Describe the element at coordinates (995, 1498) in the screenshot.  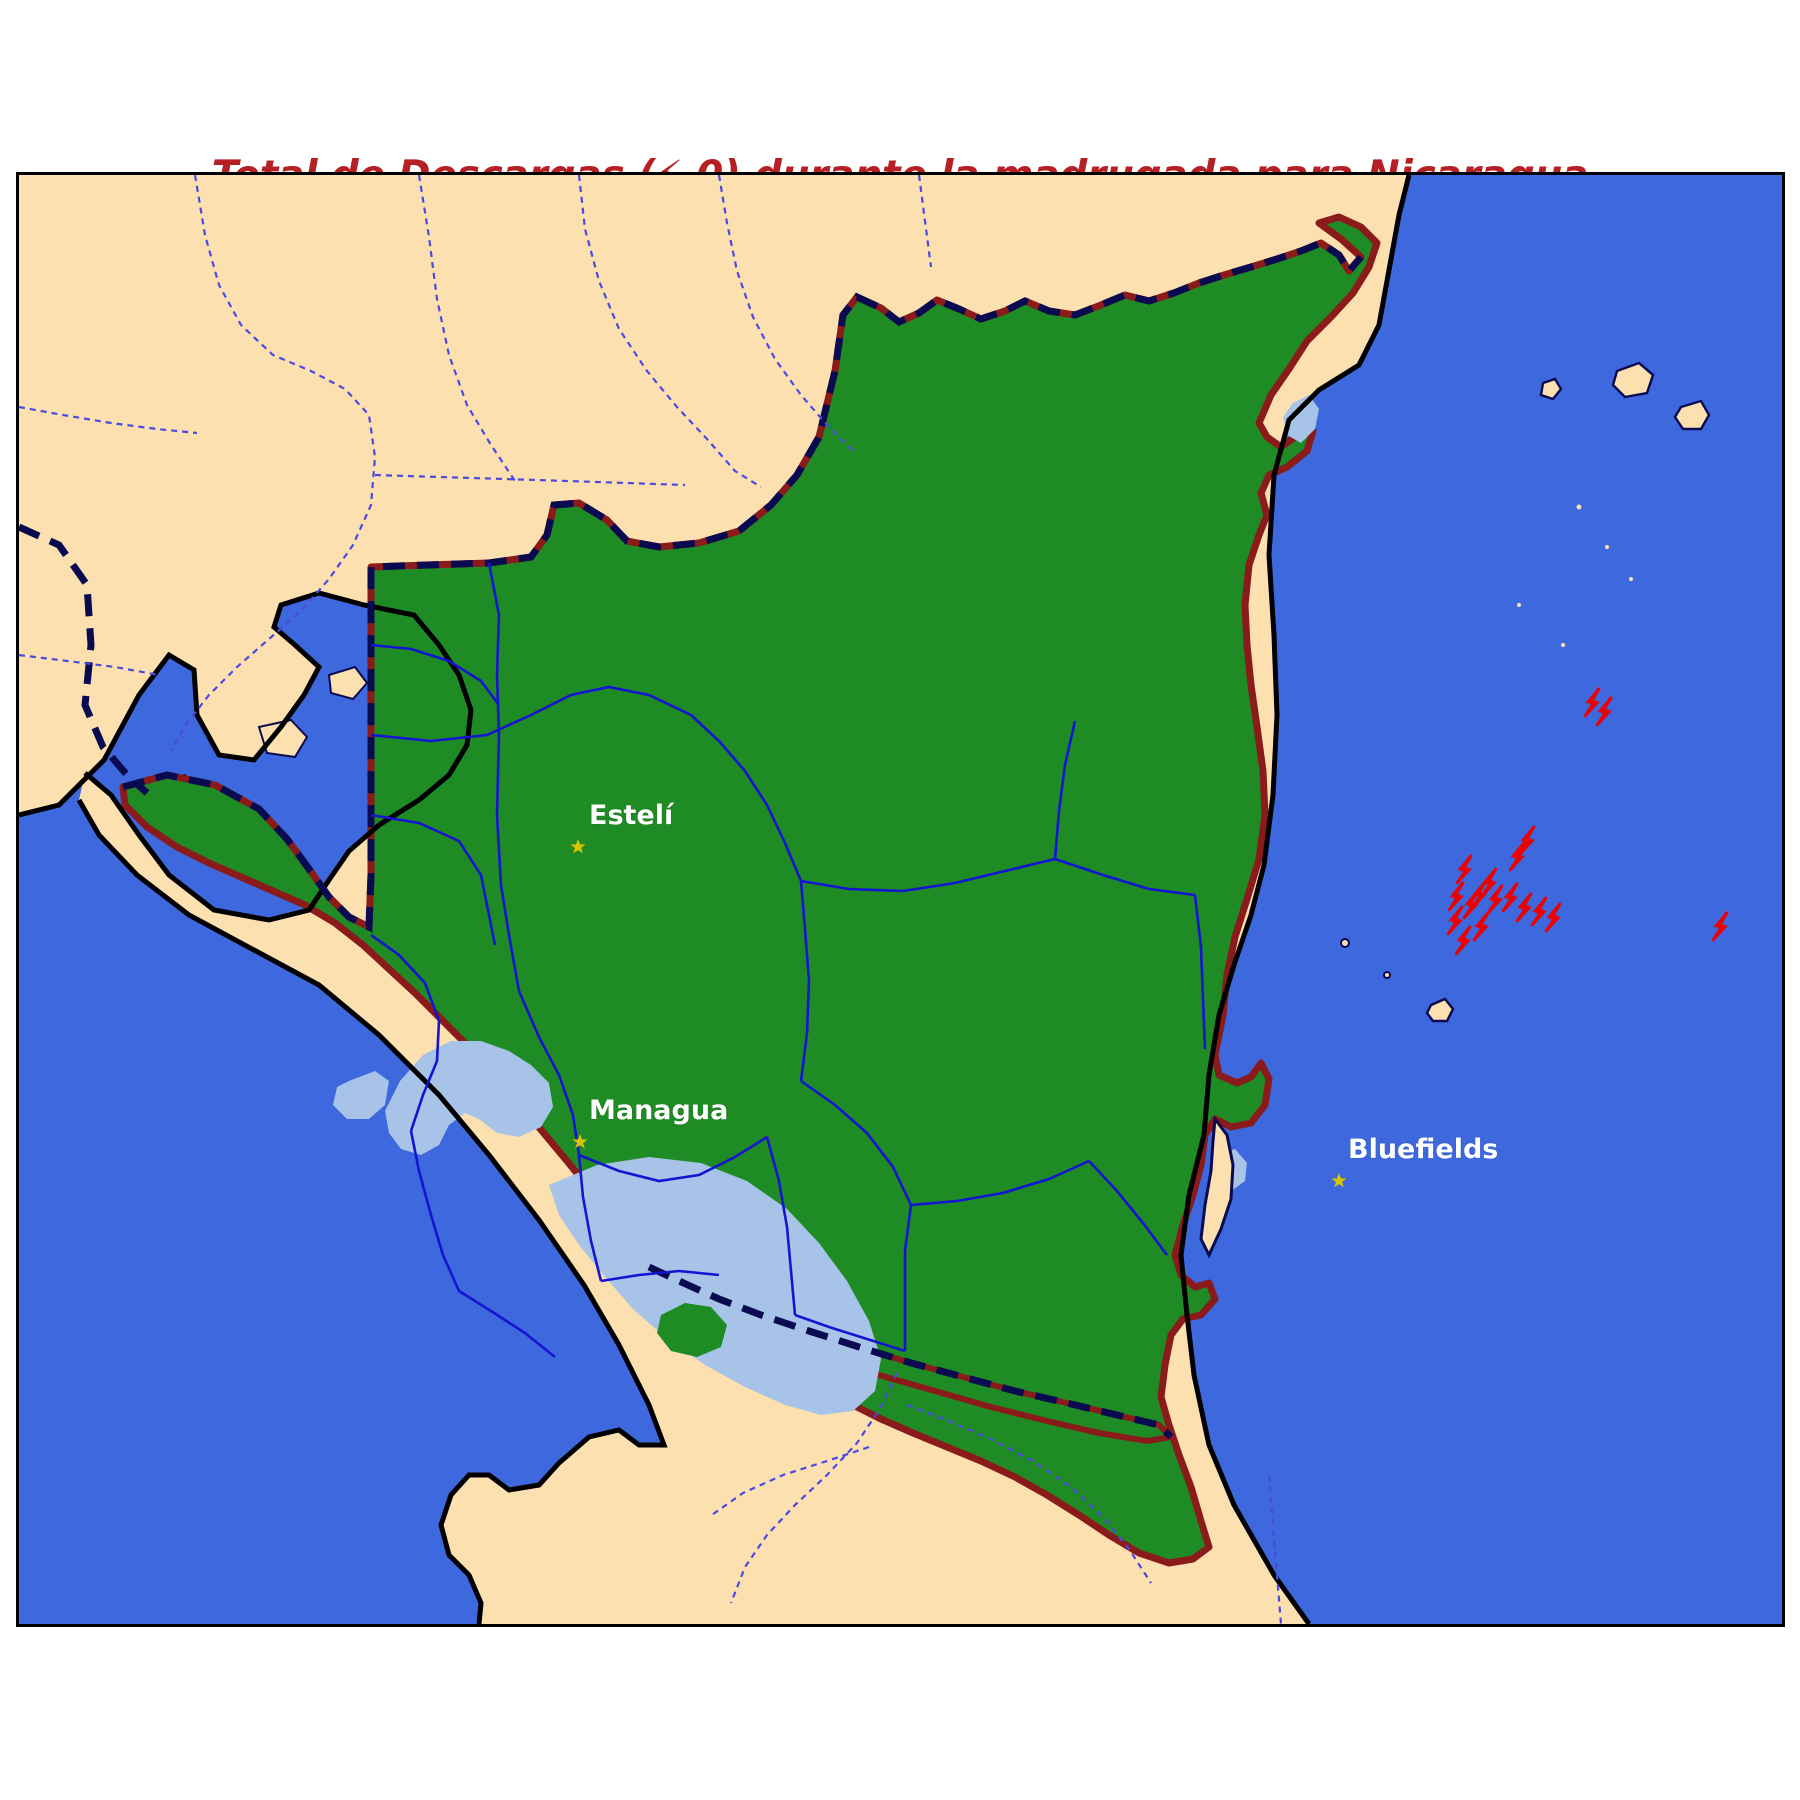
I see `costa-rica-admin-borders` at that location.